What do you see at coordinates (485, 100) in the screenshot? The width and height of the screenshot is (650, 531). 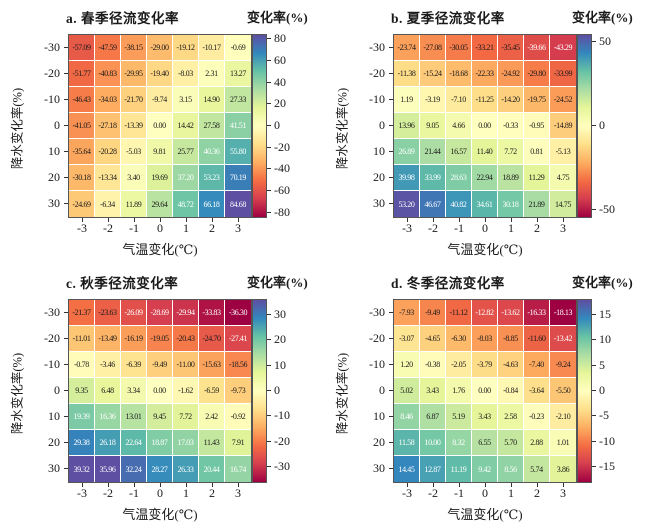 I see `heatmap-cell: -11.25` at bounding box center [485, 100].